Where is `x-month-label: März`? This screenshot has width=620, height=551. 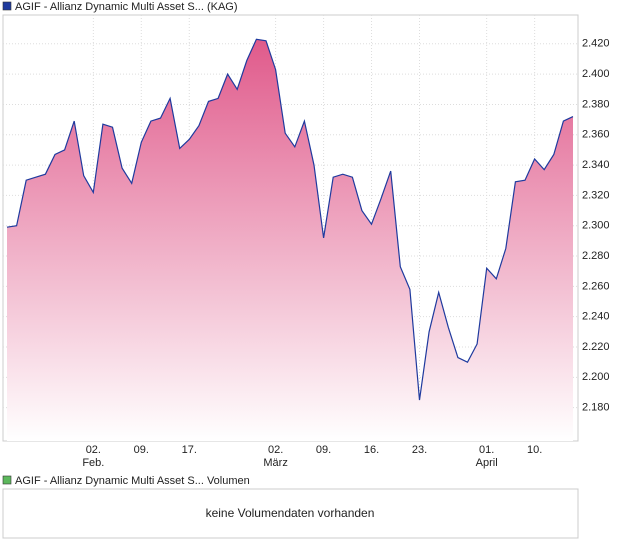
x-month-label: März is located at coordinates (275, 463).